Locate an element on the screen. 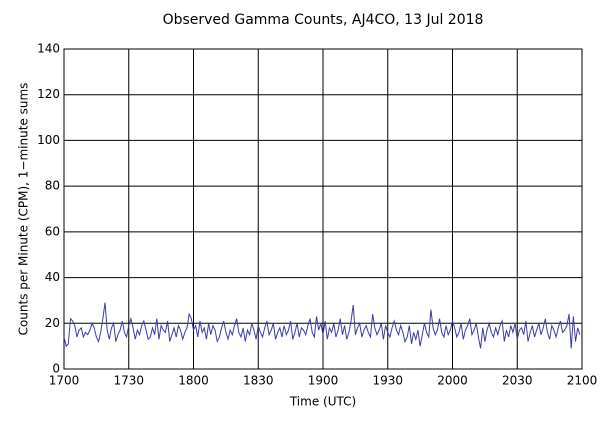 This screenshot has width=600, height=428. y-tick-label: 140 is located at coordinates (48, 49).